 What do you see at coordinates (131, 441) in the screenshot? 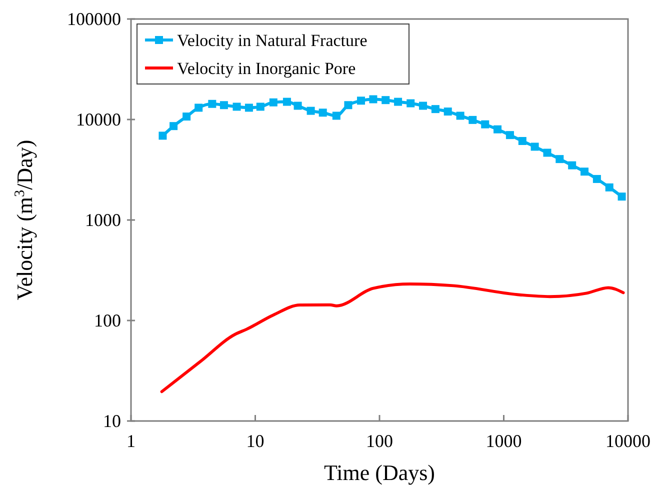
I see `x-tick-label: 1` at bounding box center [131, 441].